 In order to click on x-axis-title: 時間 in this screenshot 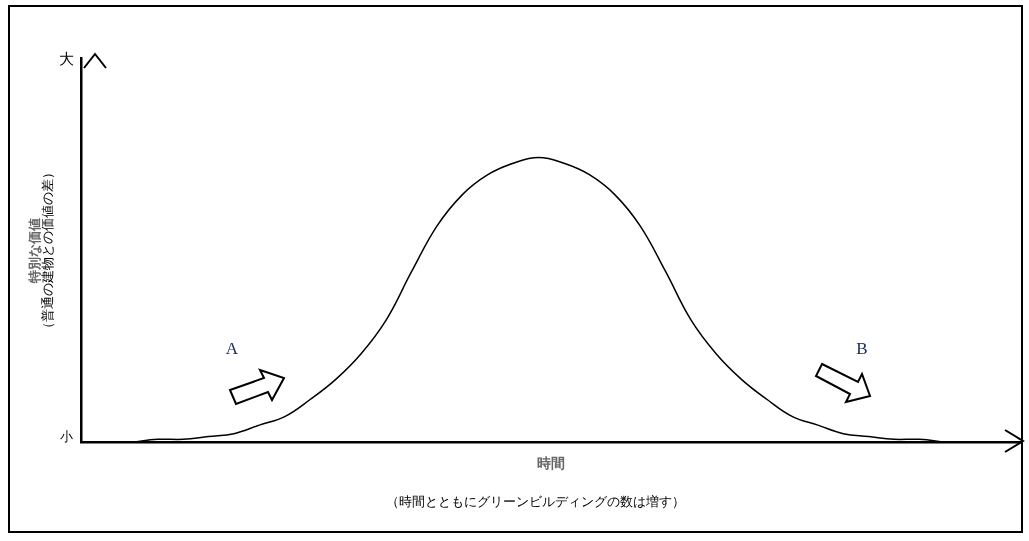, I will do `click(551, 463)`.